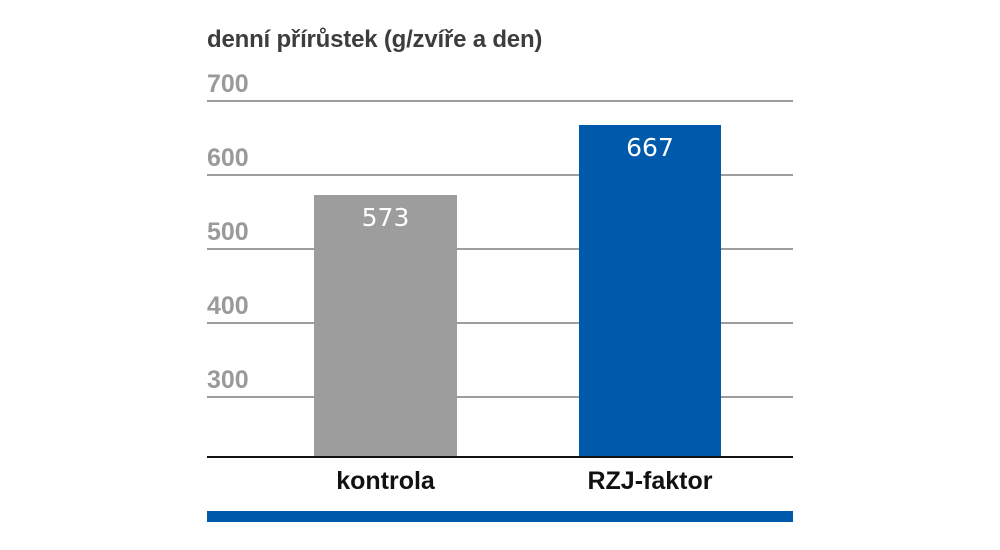 The image size is (1000, 550). Describe the element at coordinates (385, 481) in the screenshot. I see `x-category-label: kontrola` at that location.